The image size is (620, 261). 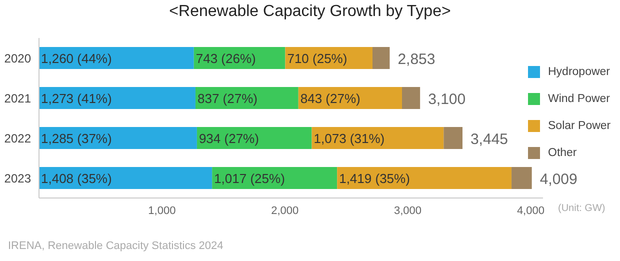 I want to click on data-label: 837 (27%), so click(x=227, y=98).